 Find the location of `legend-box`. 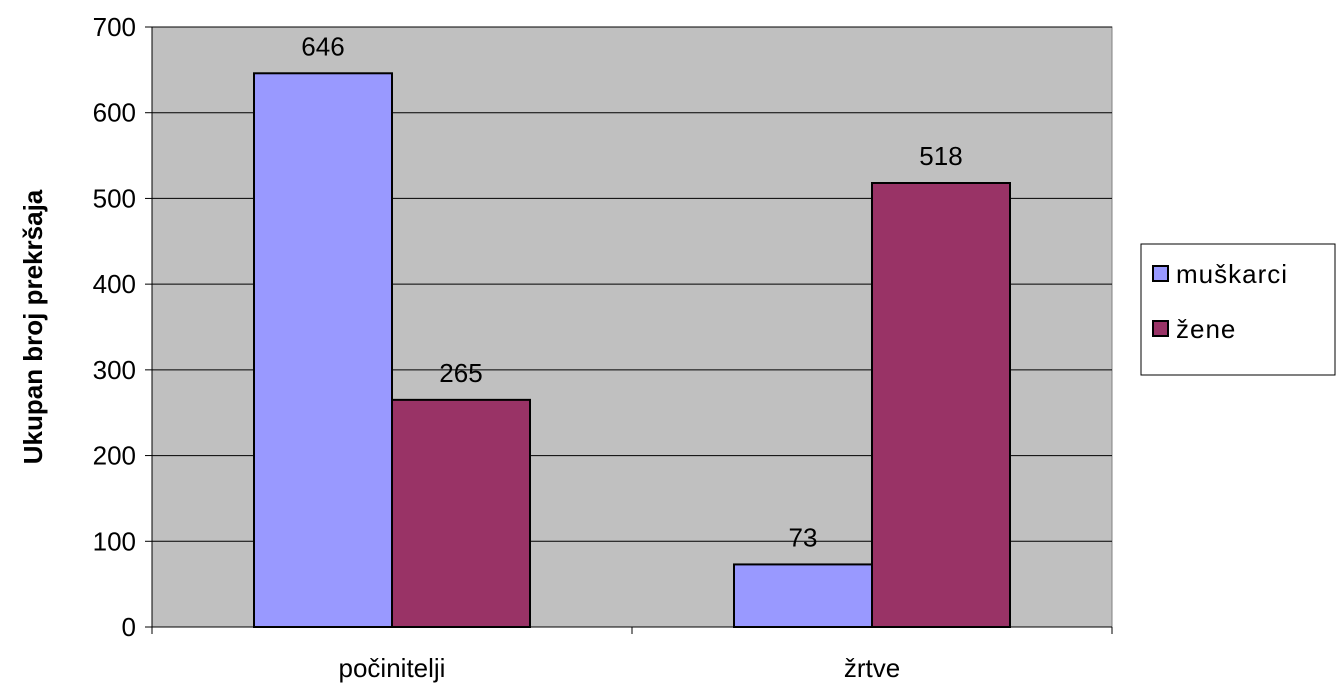

legend-box is located at coordinates (1238, 309).